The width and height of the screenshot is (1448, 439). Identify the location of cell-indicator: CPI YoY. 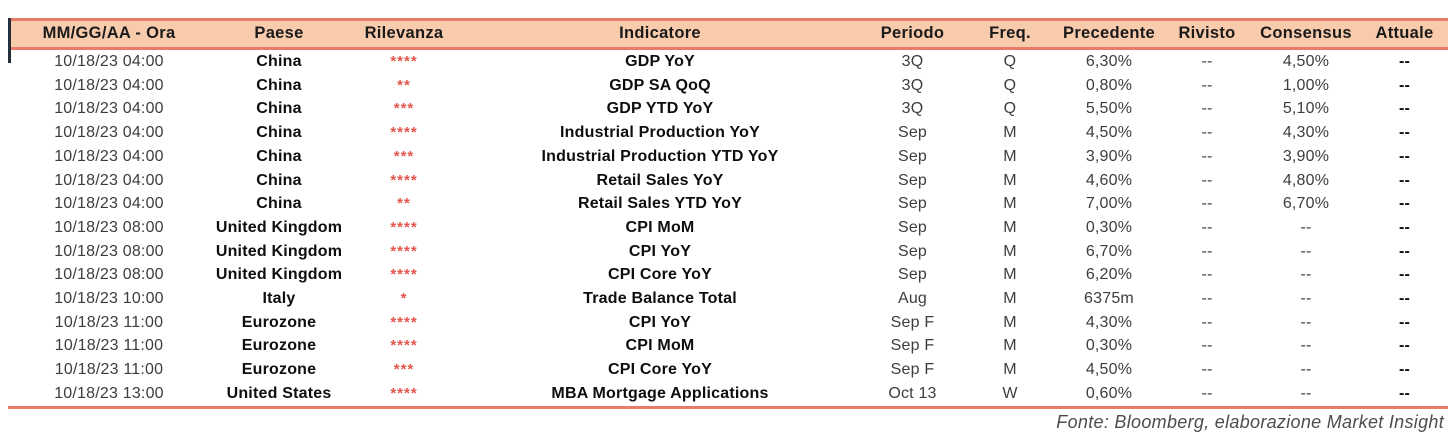
(660, 322).